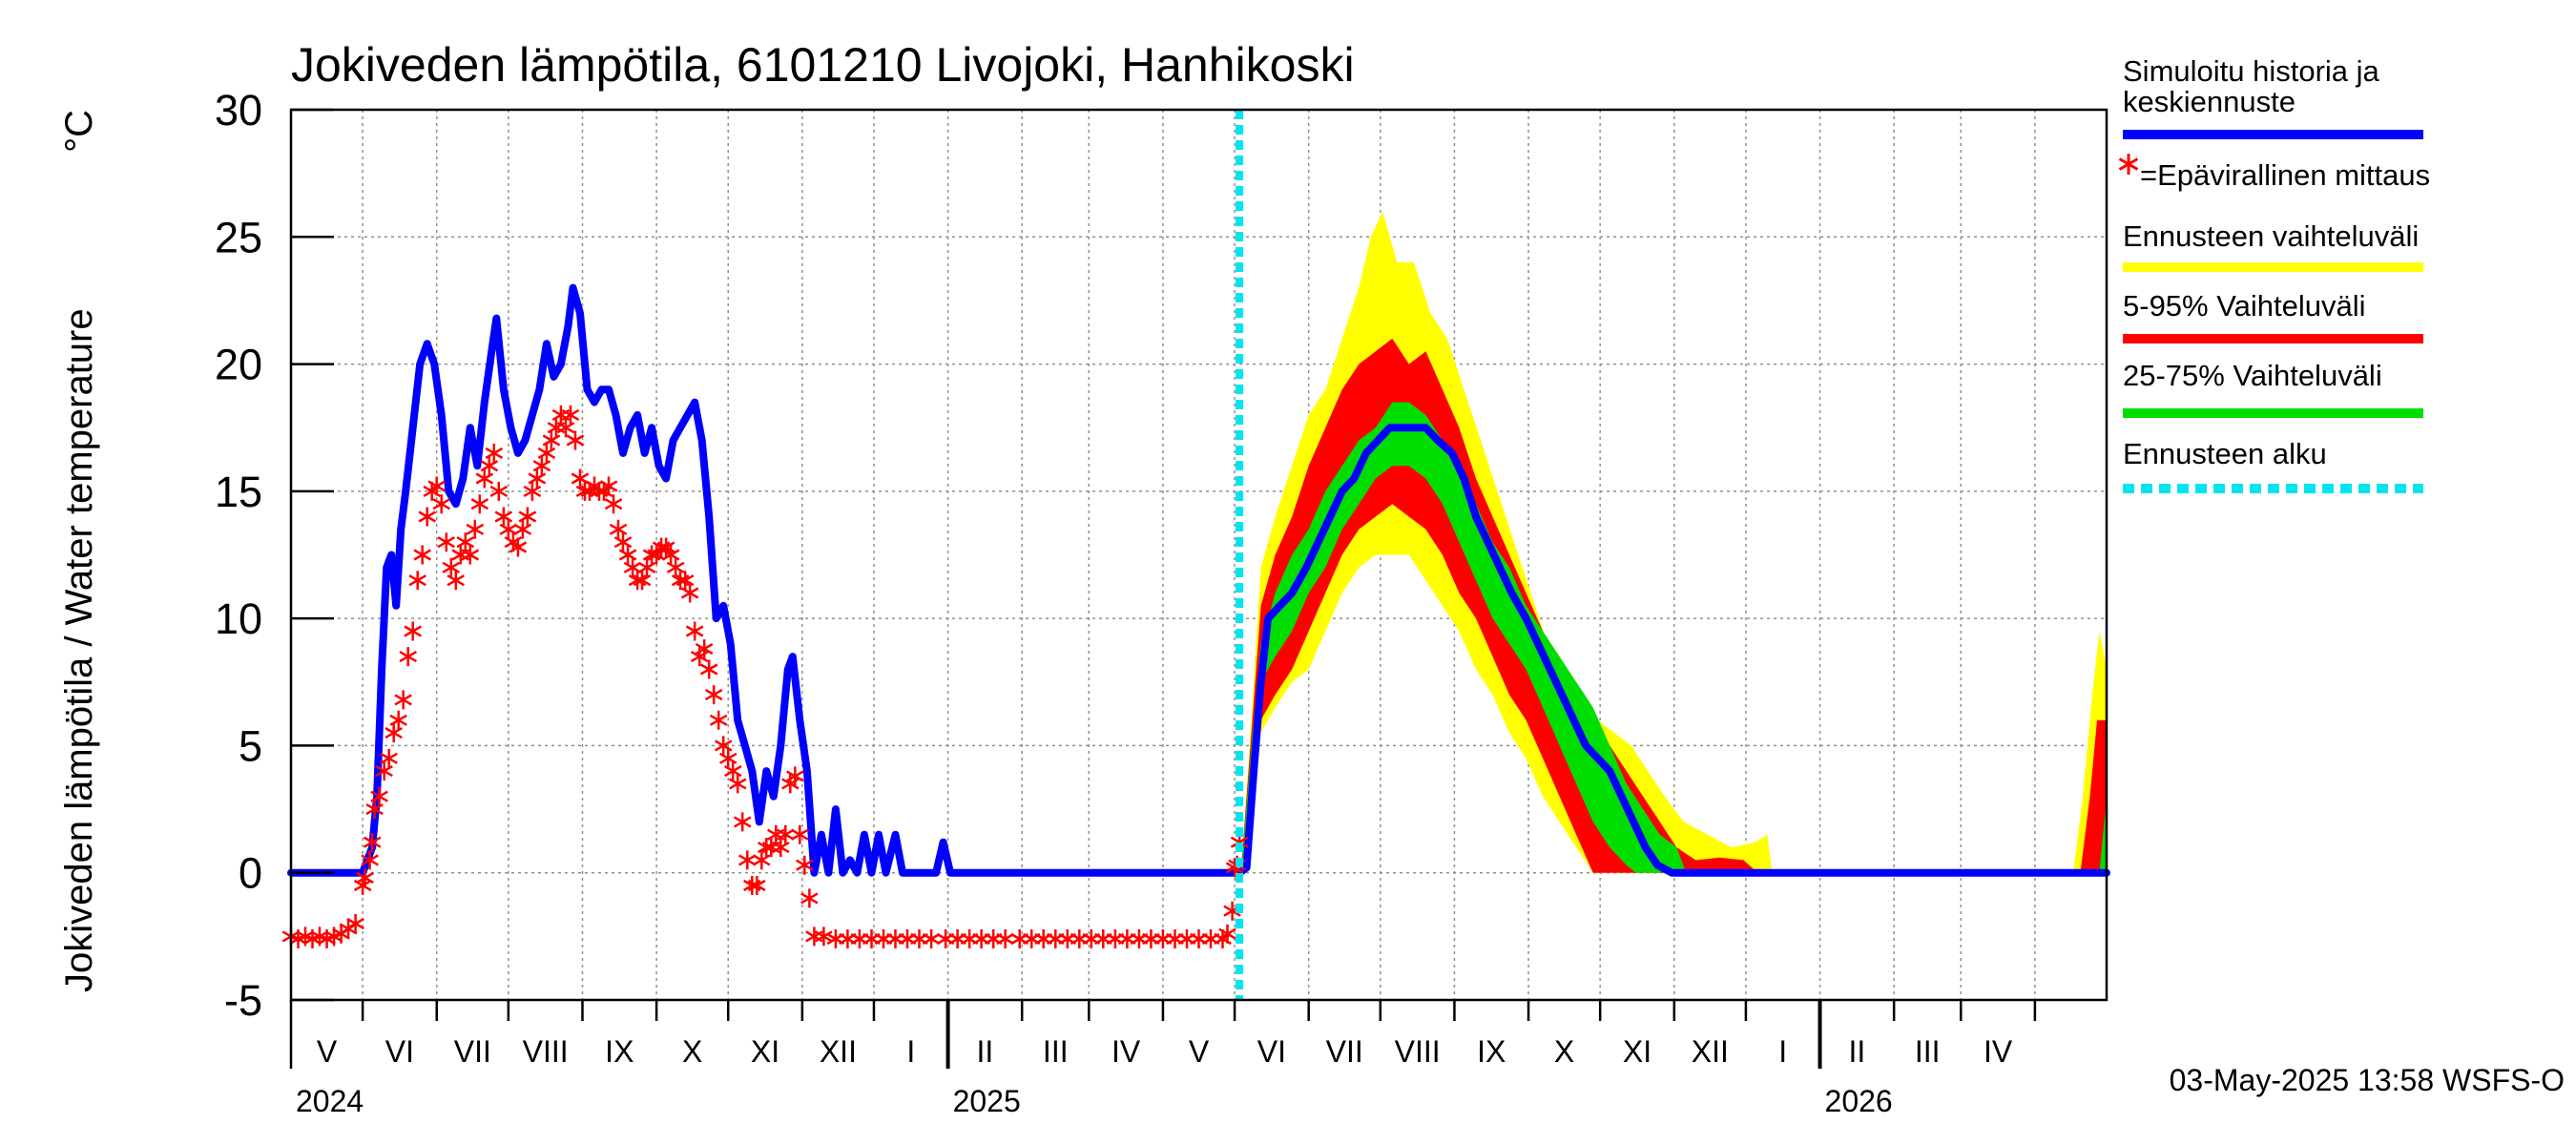 The height and width of the screenshot is (1145, 2576). Describe the element at coordinates (987, 1101) in the screenshot. I see `x-year-label: 2025` at that location.